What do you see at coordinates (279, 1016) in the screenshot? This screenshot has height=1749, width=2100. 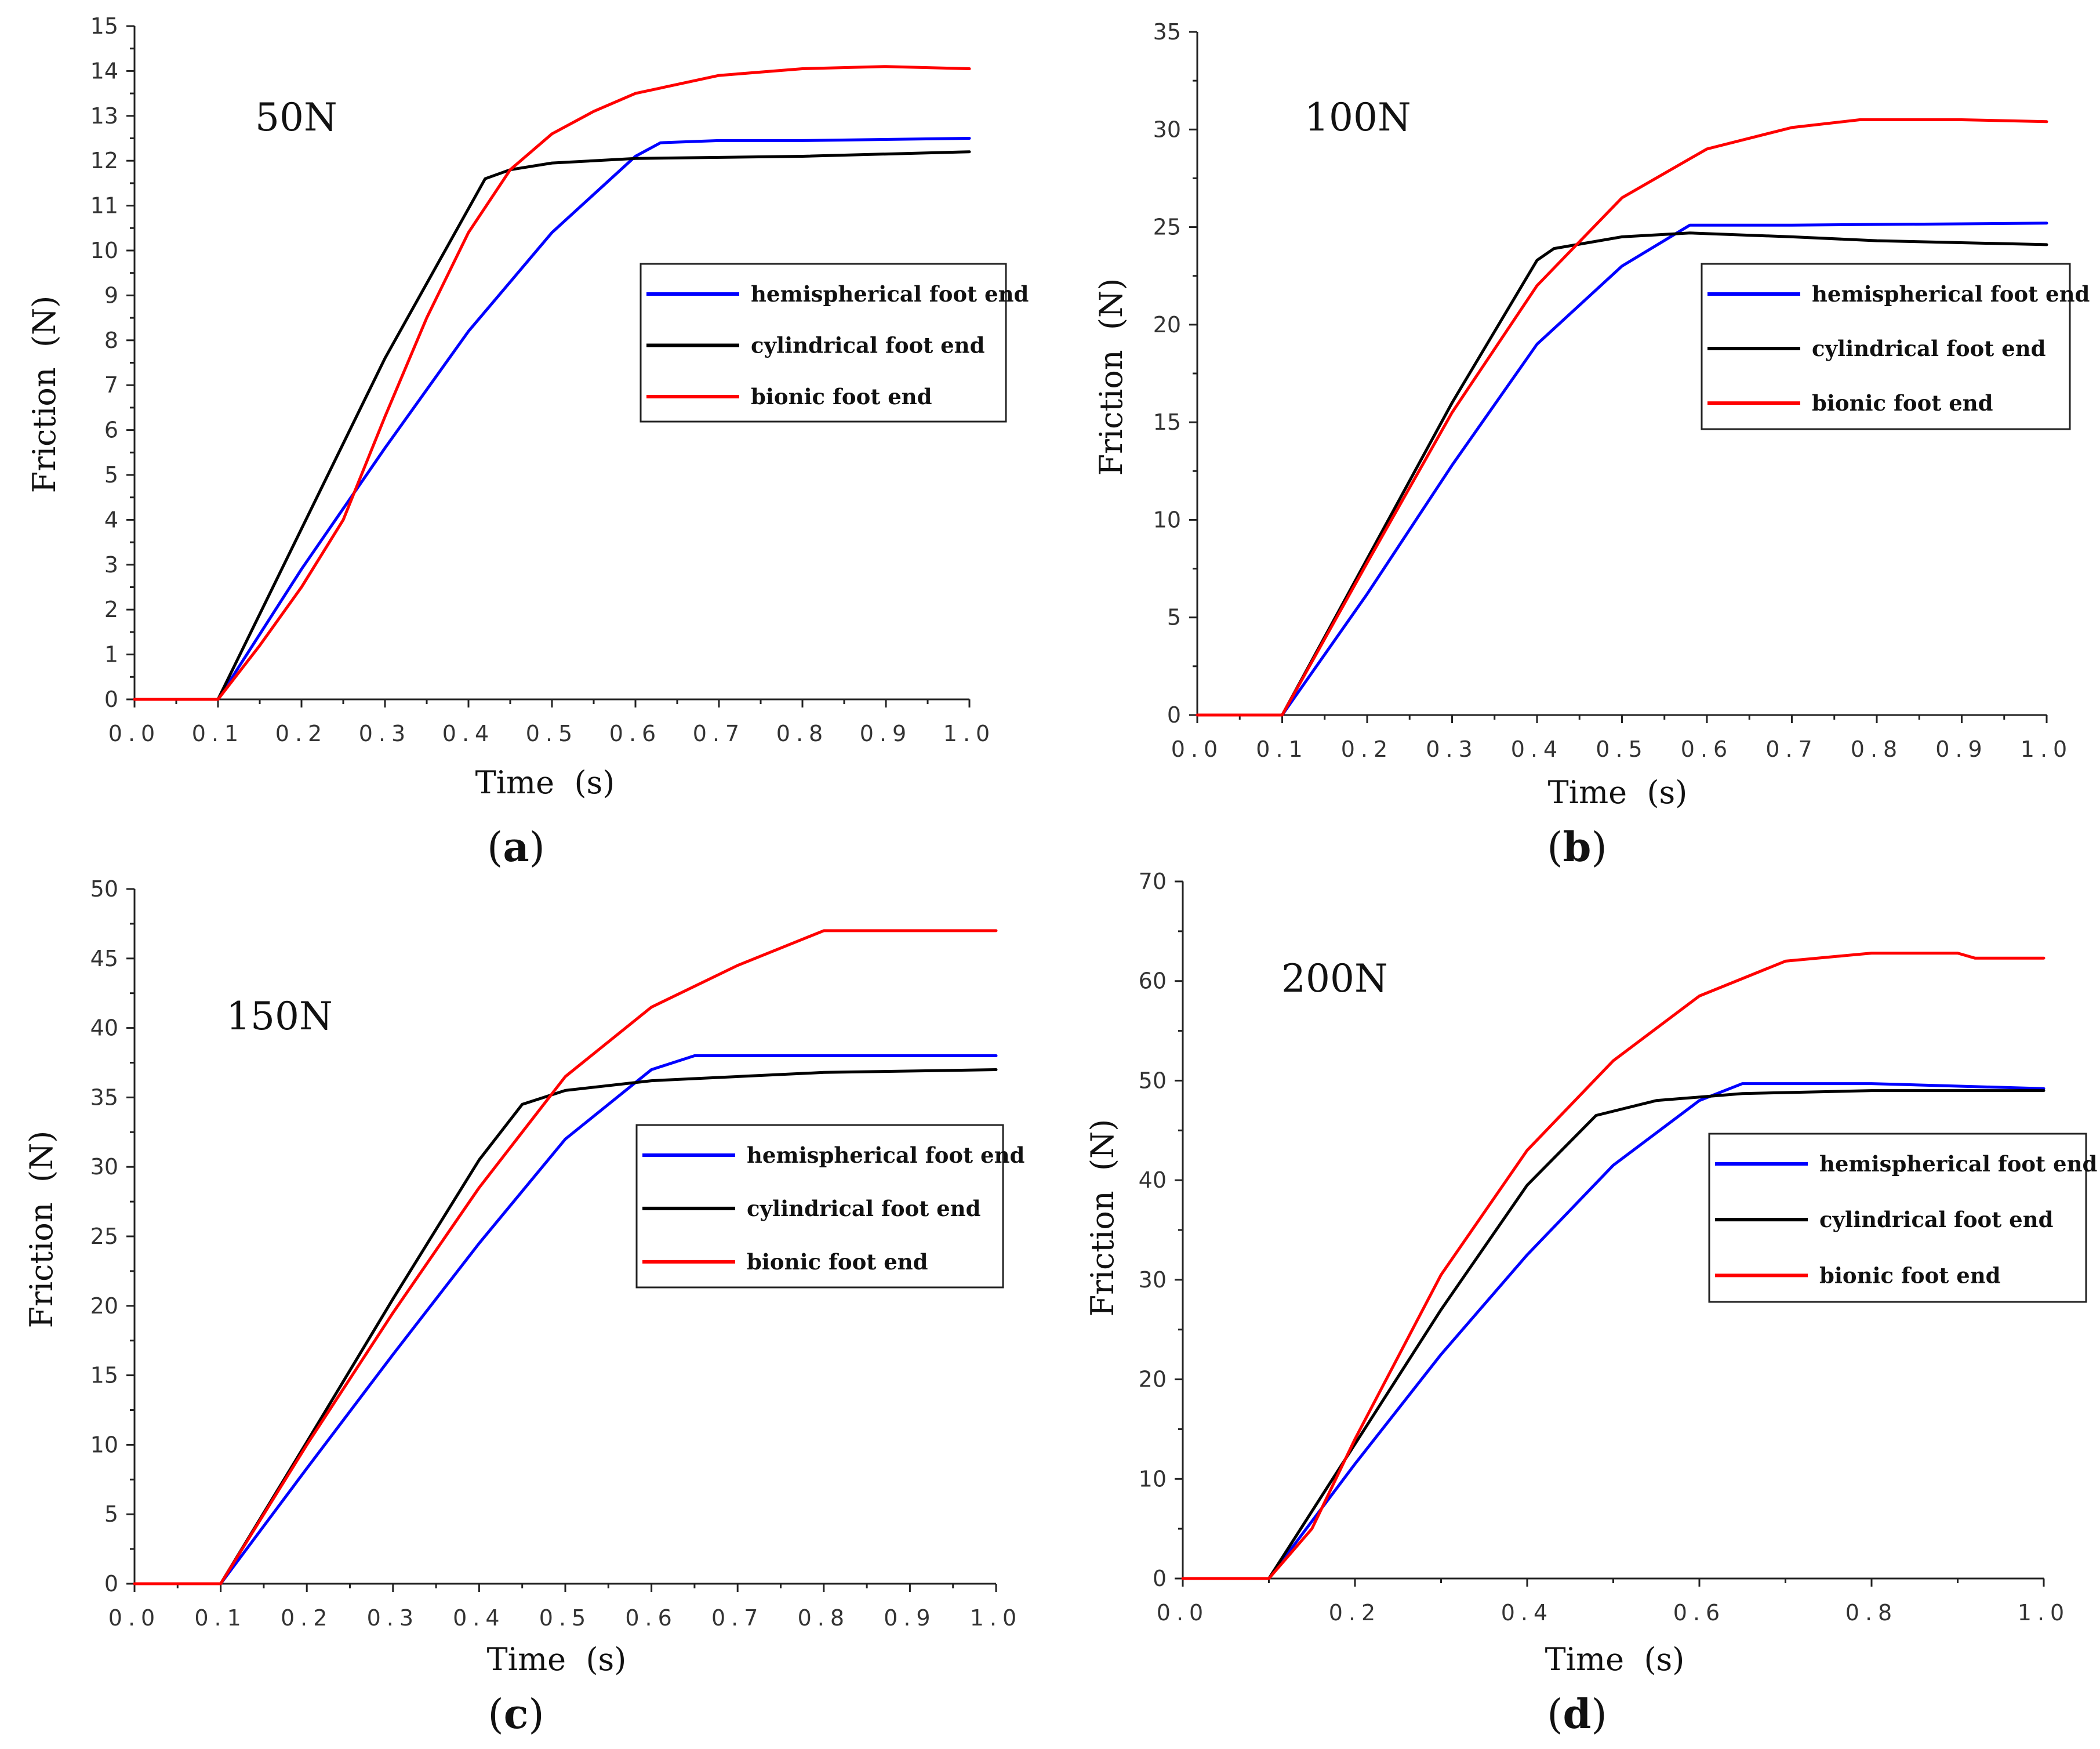 I see `load-label: 150N` at bounding box center [279, 1016].